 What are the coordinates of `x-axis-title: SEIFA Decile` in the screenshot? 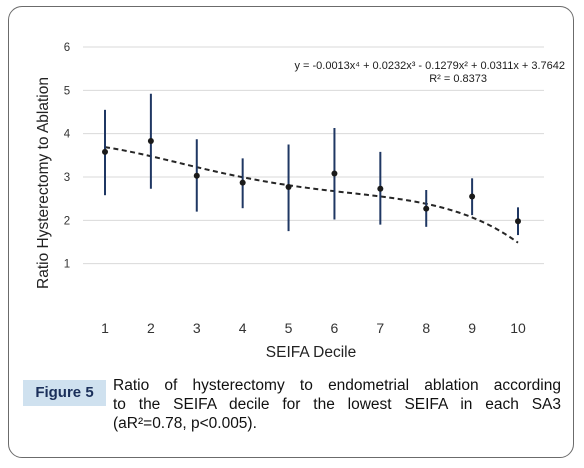 It's located at (311, 352).